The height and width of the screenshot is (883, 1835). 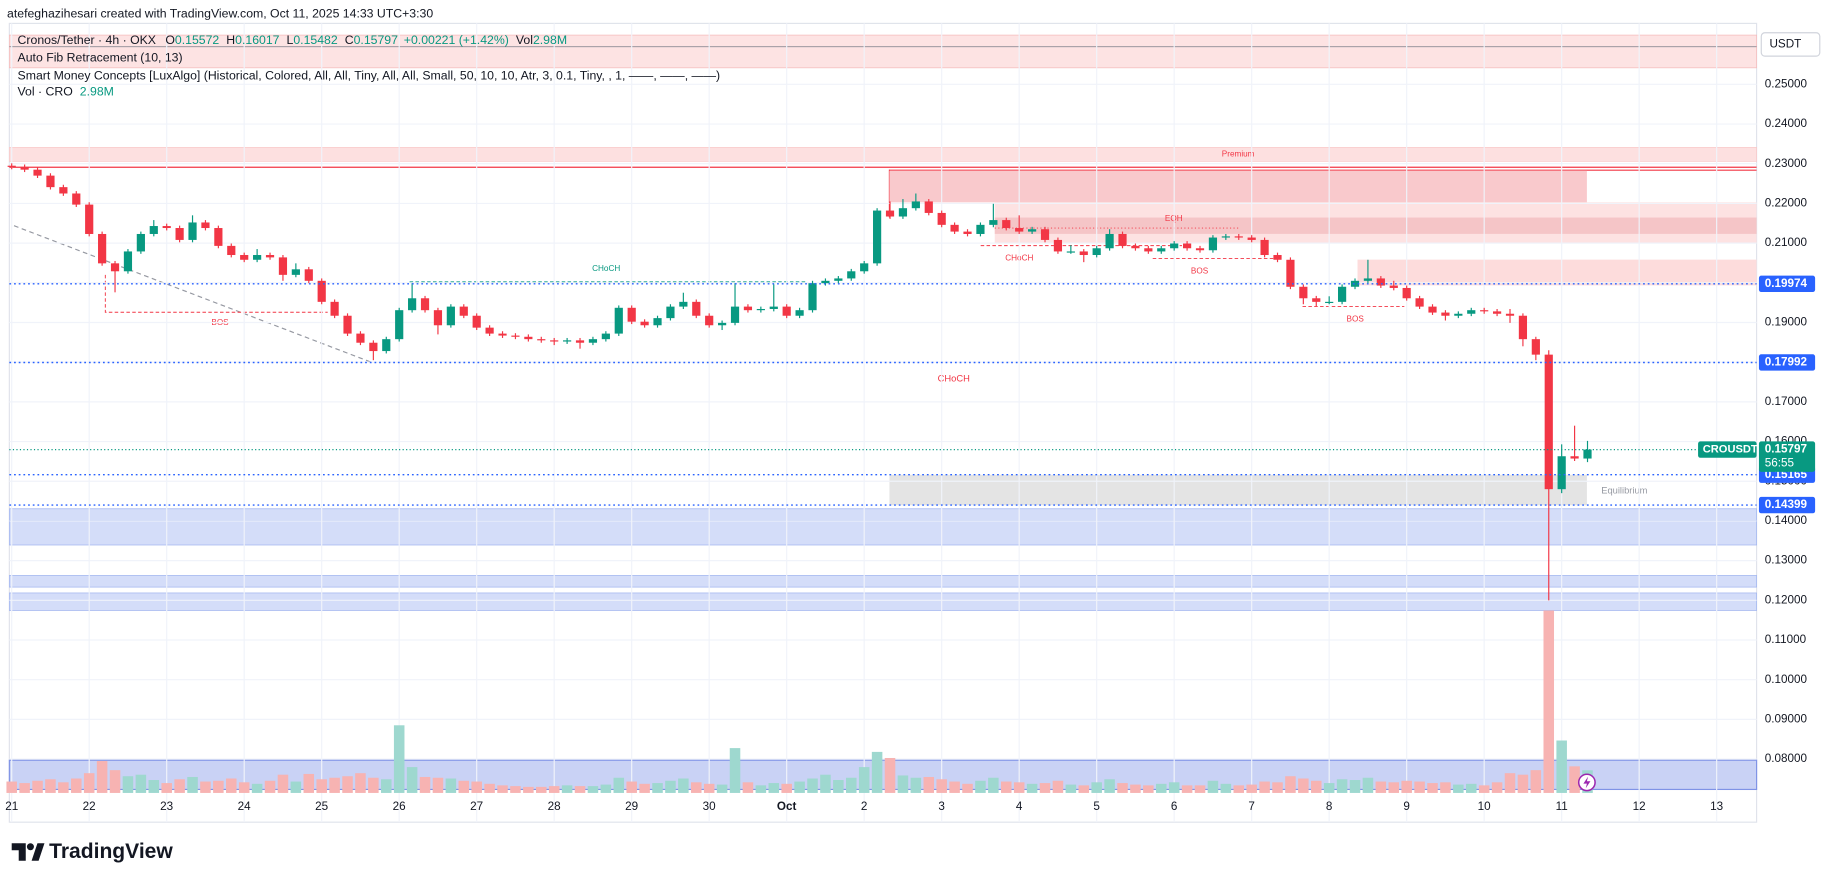 What do you see at coordinates (456, 40) in the screenshot?
I see `legend-change: +0.00221 (+1.42%)` at bounding box center [456, 40].